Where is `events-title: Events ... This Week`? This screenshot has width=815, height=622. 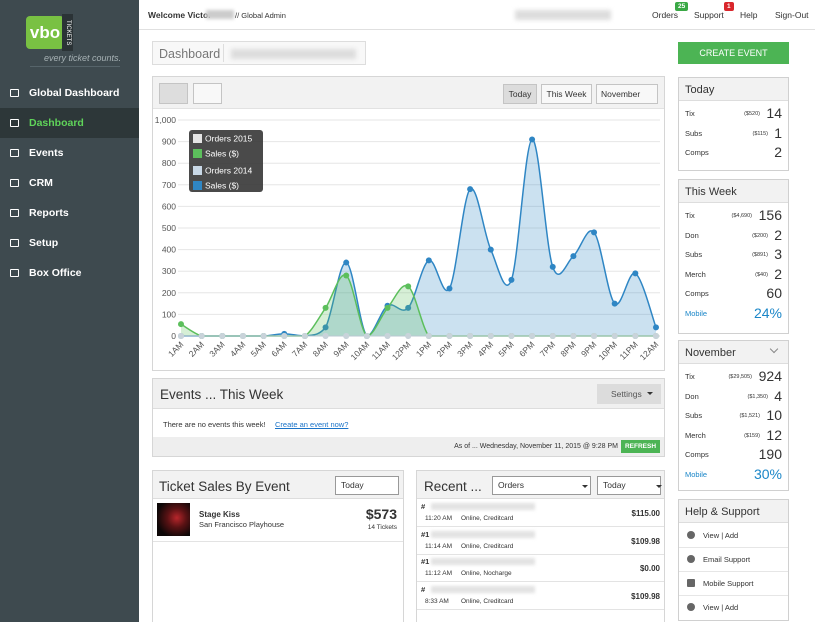 events-title: Events ... This Week is located at coordinates (222, 394).